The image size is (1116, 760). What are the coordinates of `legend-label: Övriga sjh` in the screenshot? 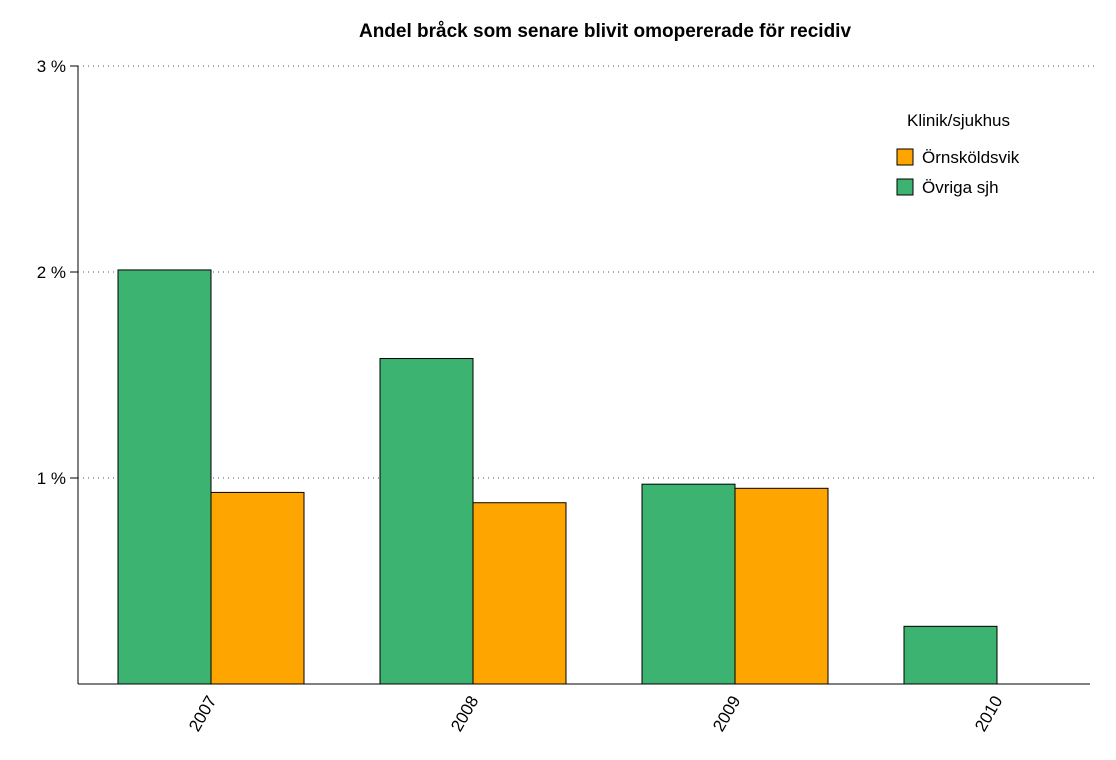 It's located at (960, 187).